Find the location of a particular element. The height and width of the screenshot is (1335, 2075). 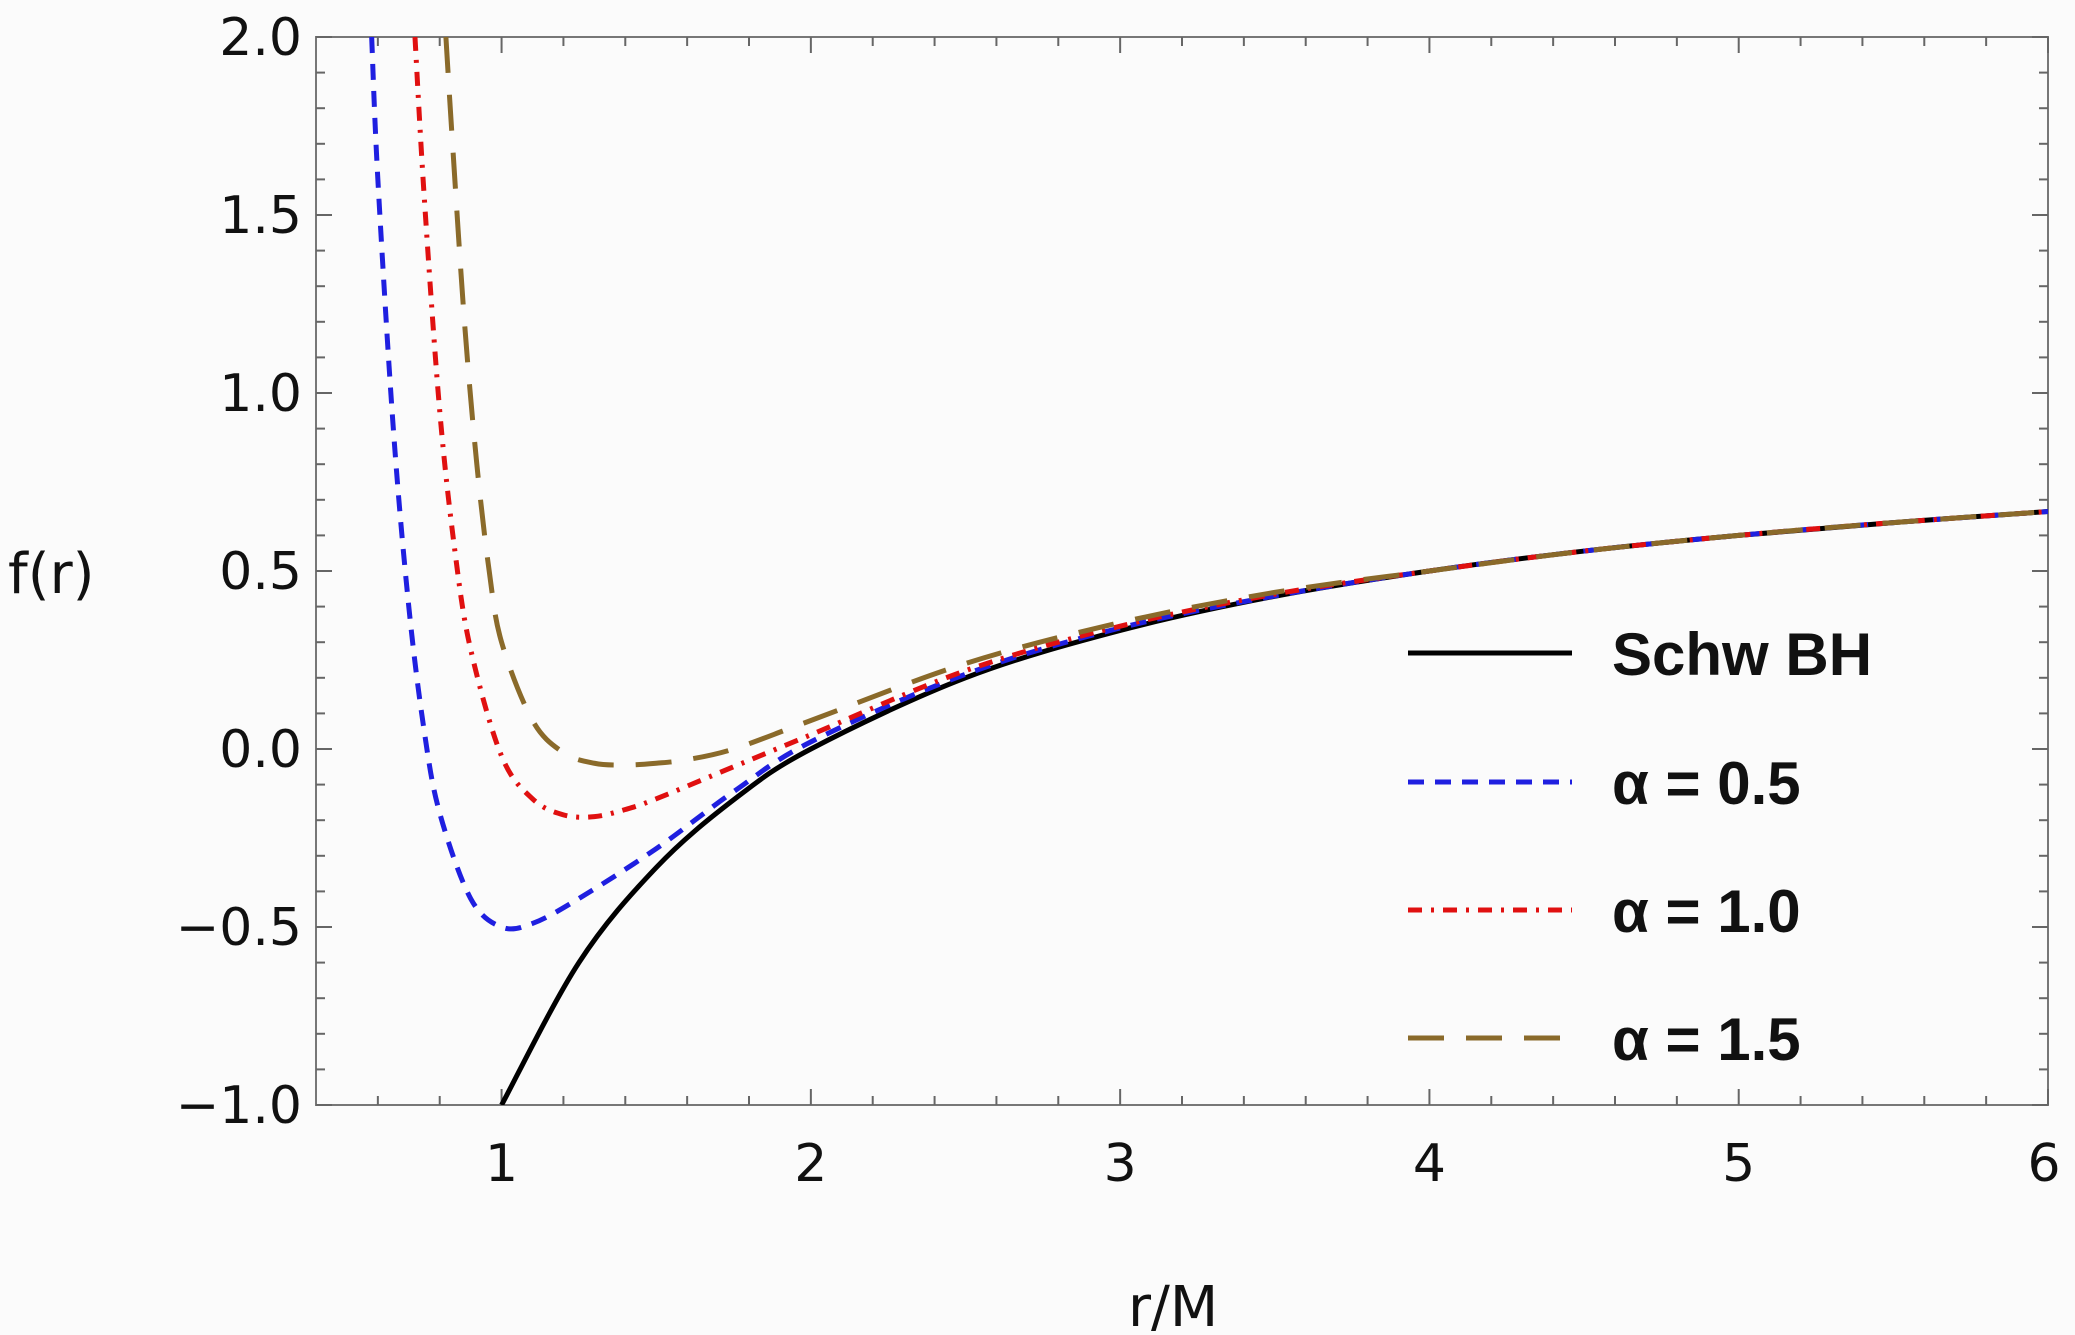

x-axis-label: r/M is located at coordinates (1173, 1305).